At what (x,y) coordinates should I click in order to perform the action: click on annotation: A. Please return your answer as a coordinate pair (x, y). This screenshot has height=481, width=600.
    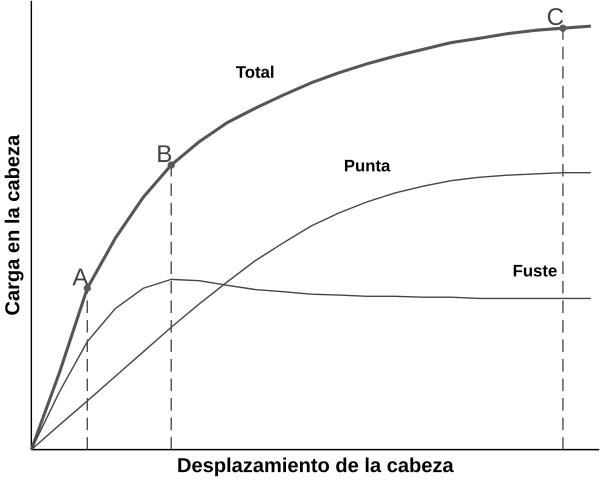
    Looking at the image, I should click on (80, 277).